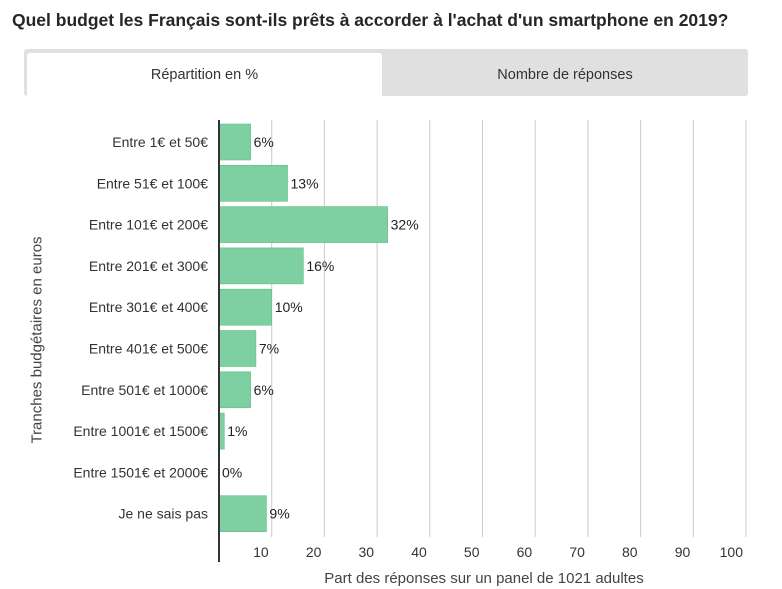 This screenshot has width=782, height=589. Describe the element at coordinates (732, 552) in the screenshot. I see `x-tick-label: 100` at that location.